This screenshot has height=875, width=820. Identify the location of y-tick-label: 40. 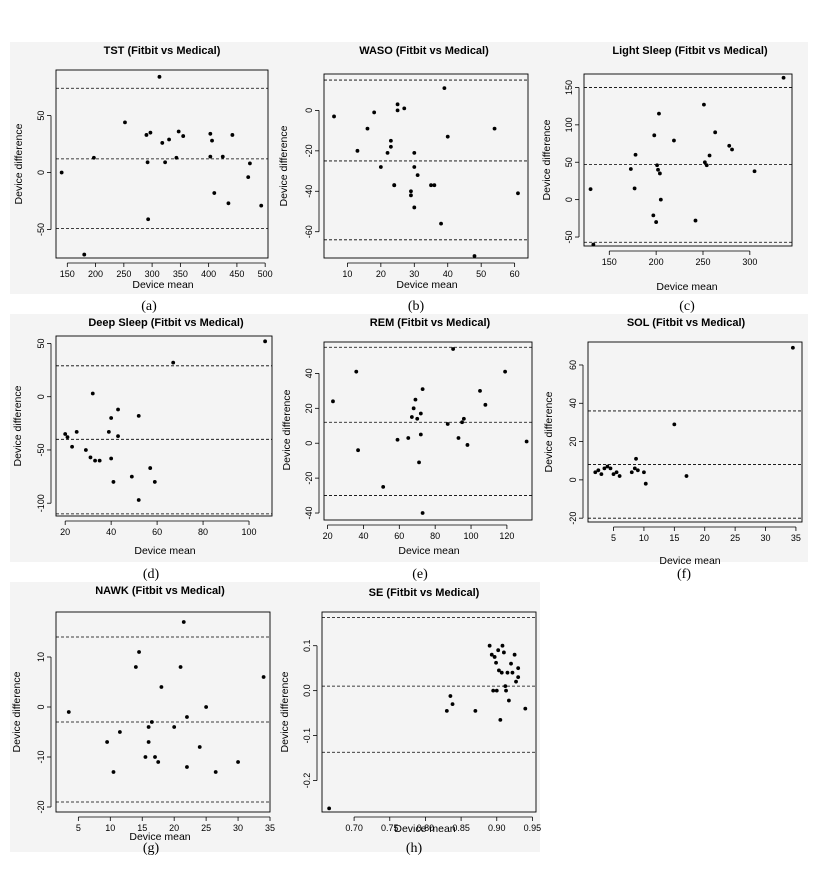
(309, 373).